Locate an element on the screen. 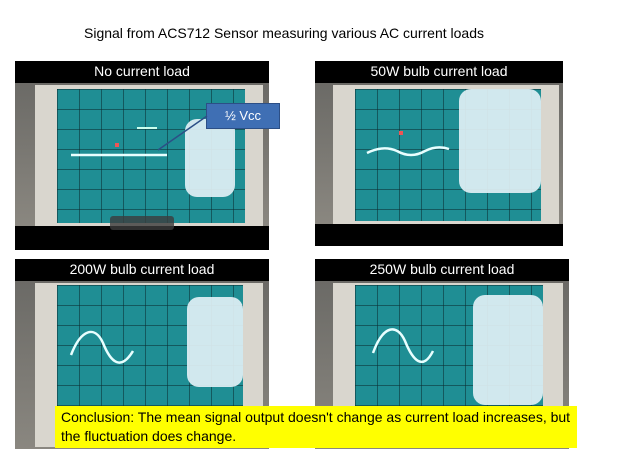 The image size is (620, 465). video-controls is located at coordinates (142, 223).